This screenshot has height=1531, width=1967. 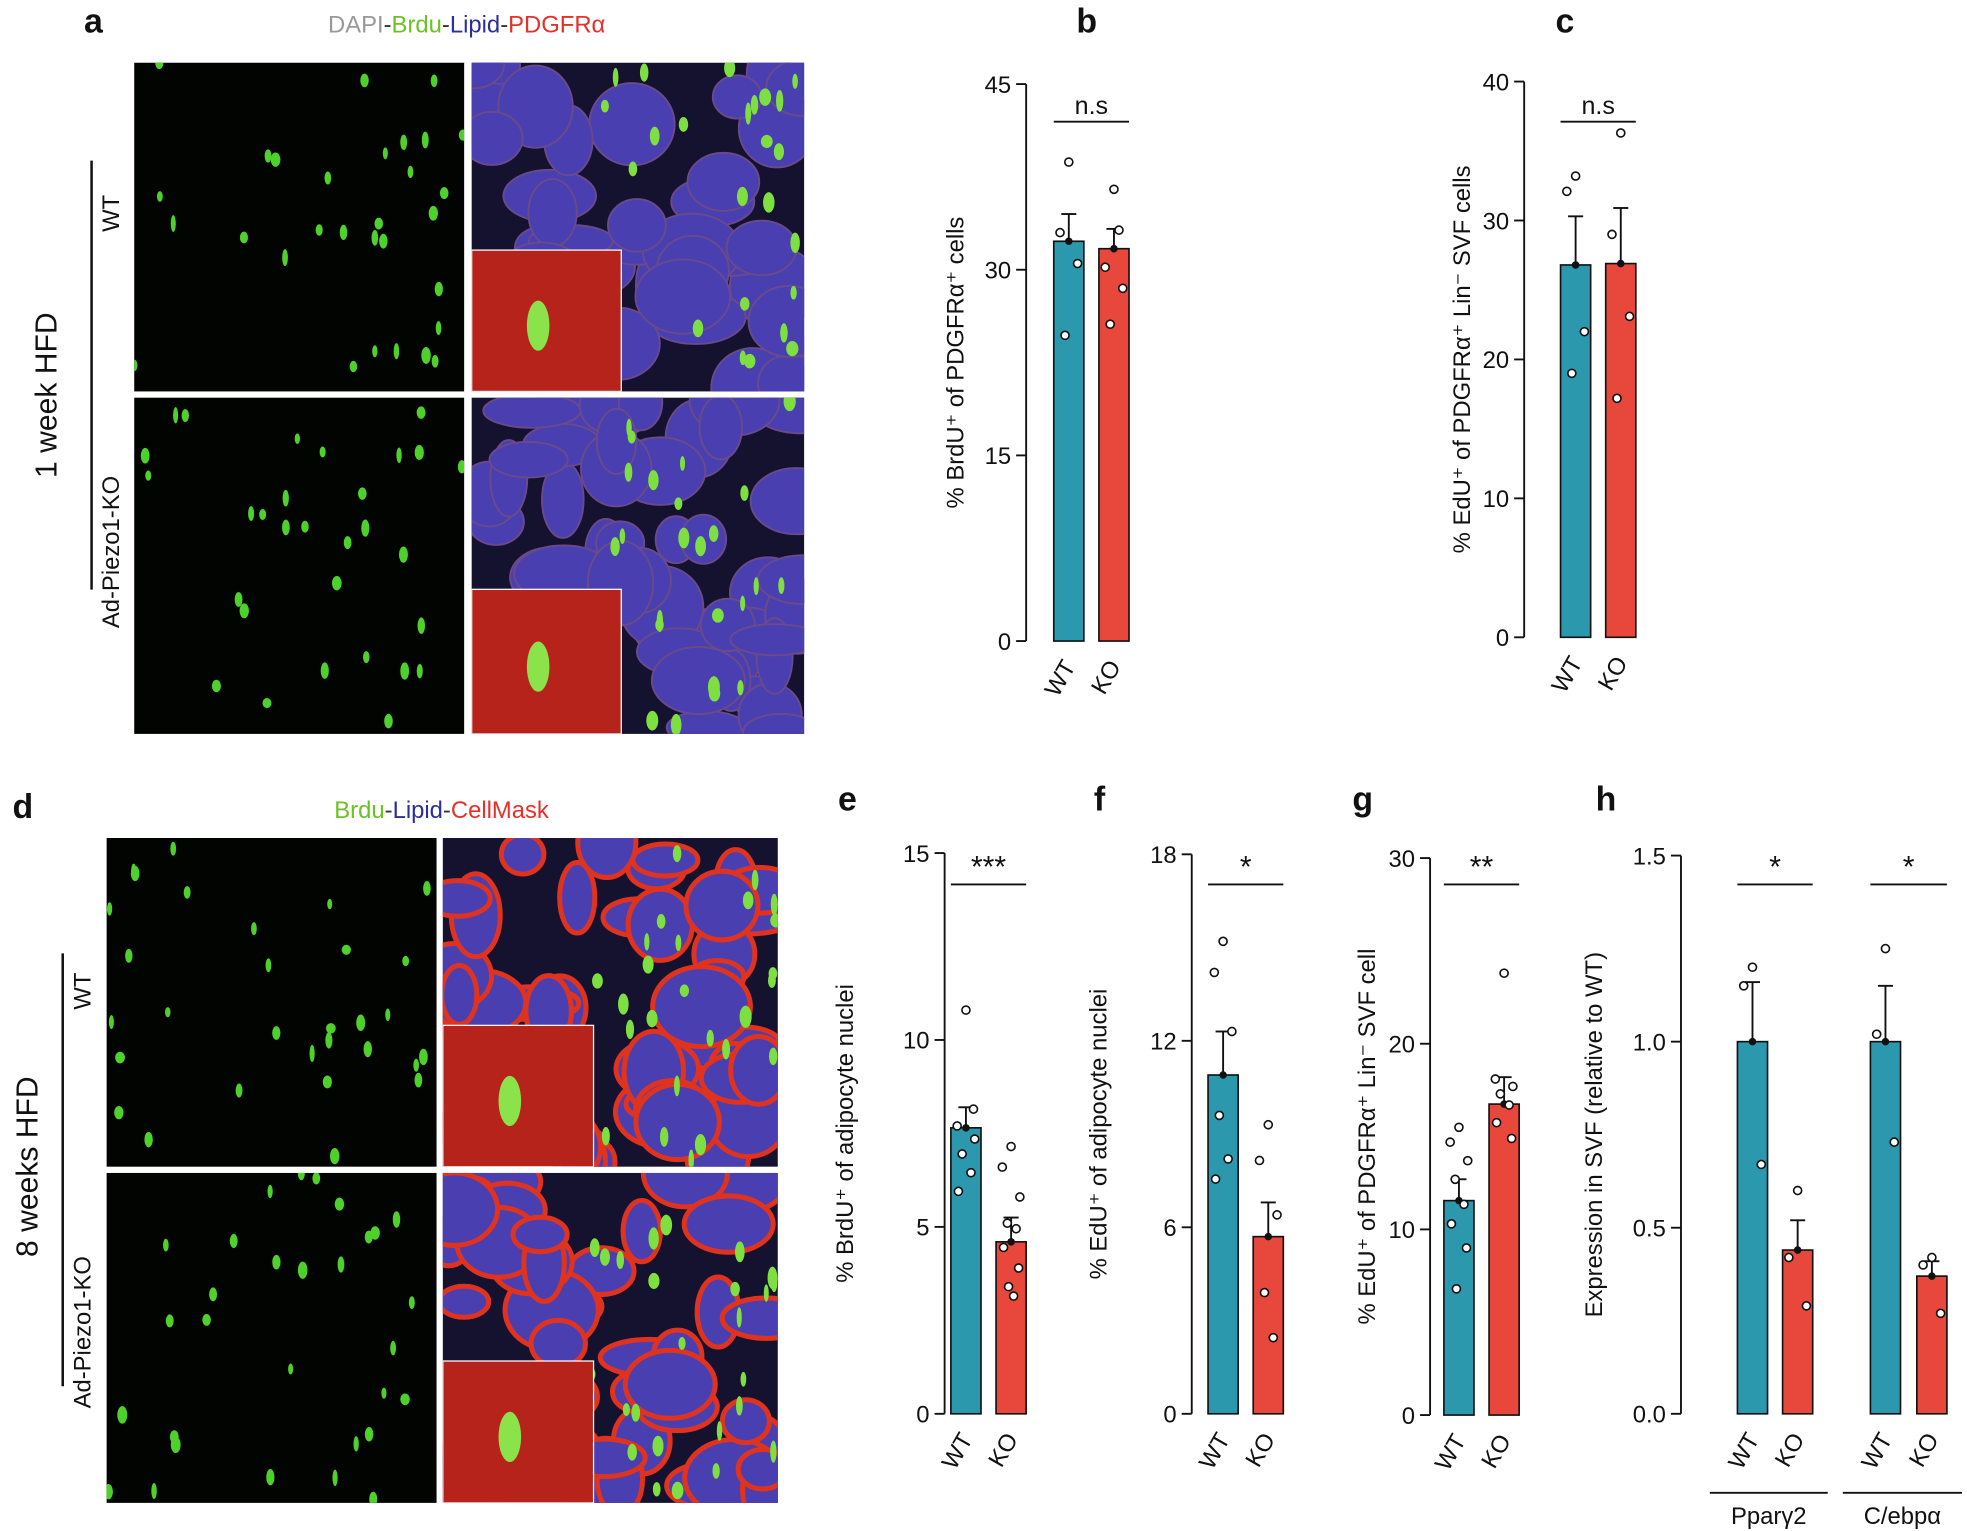 What do you see at coordinates (845, 1133) in the screenshot?
I see `y-axis-label: % BrdU⁺ of adipocyte nuclei` at bounding box center [845, 1133].